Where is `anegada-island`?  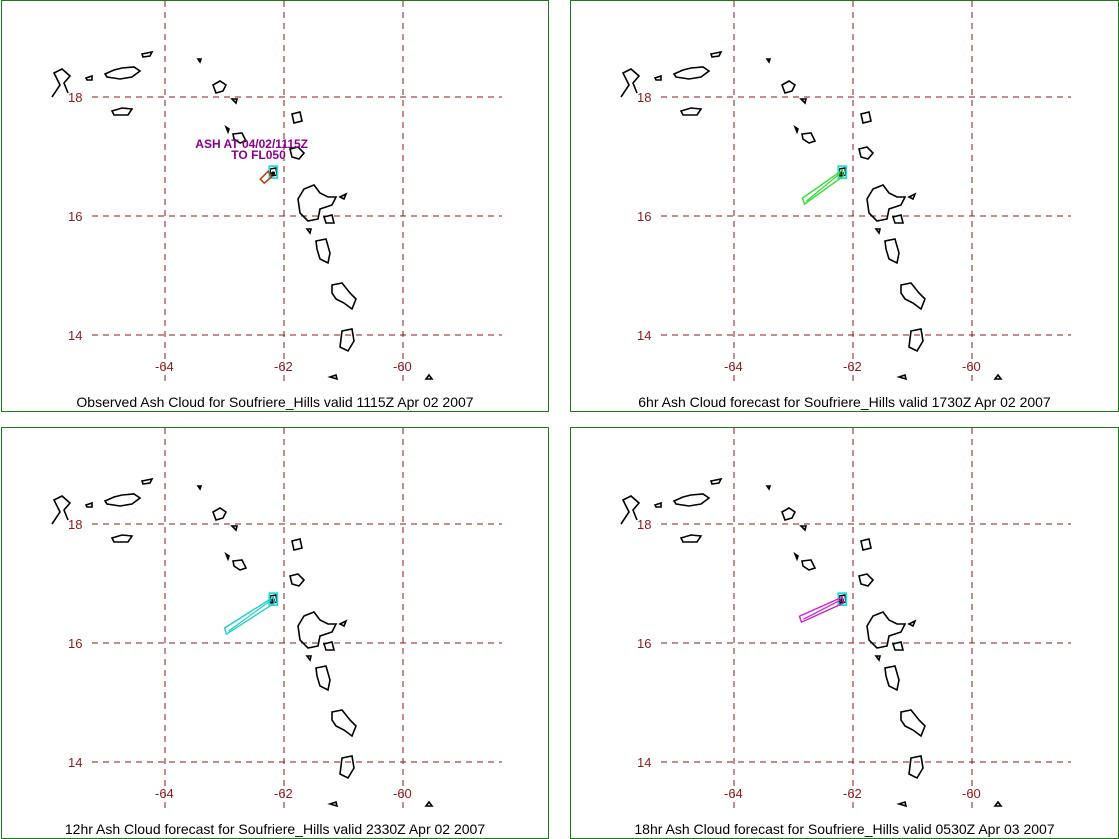
anegada-island is located at coordinates (147, 481).